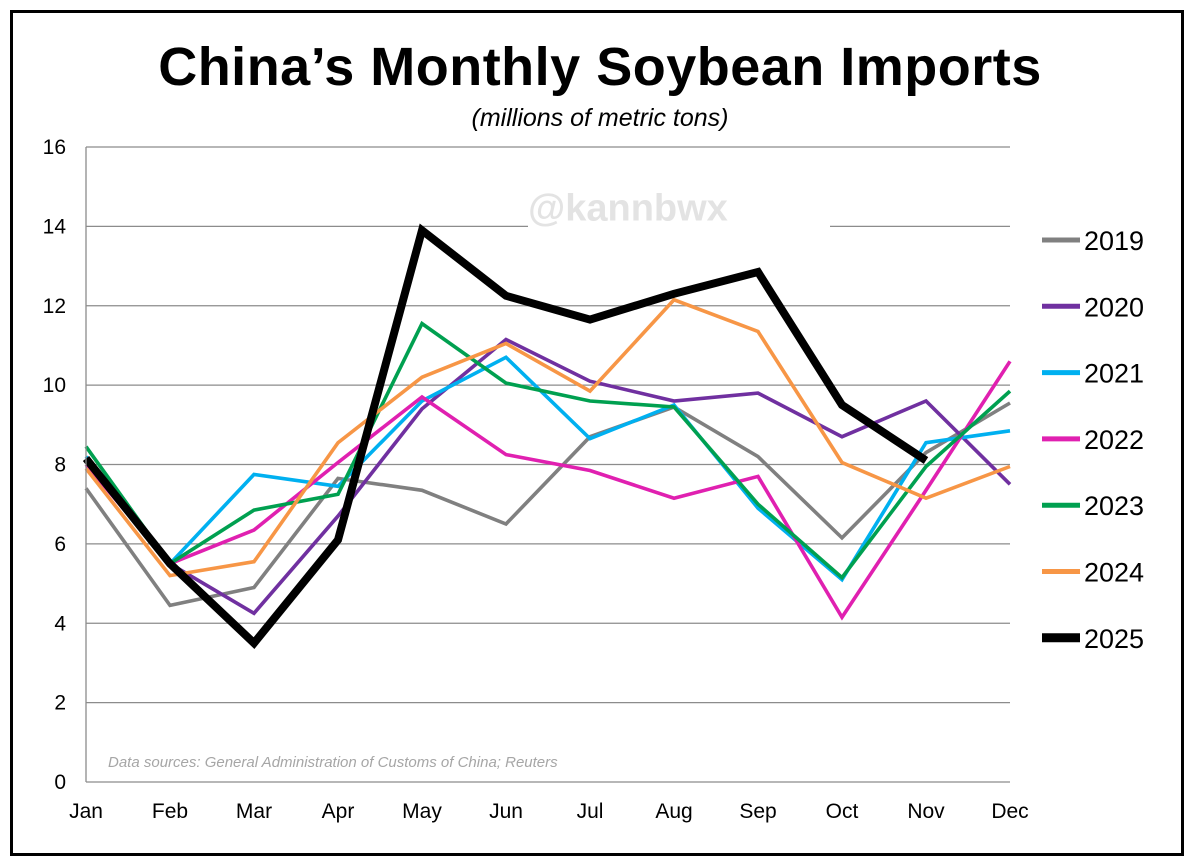  What do you see at coordinates (60, 782) in the screenshot?
I see `y-tick-label-0: 0` at bounding box center [60, 782].